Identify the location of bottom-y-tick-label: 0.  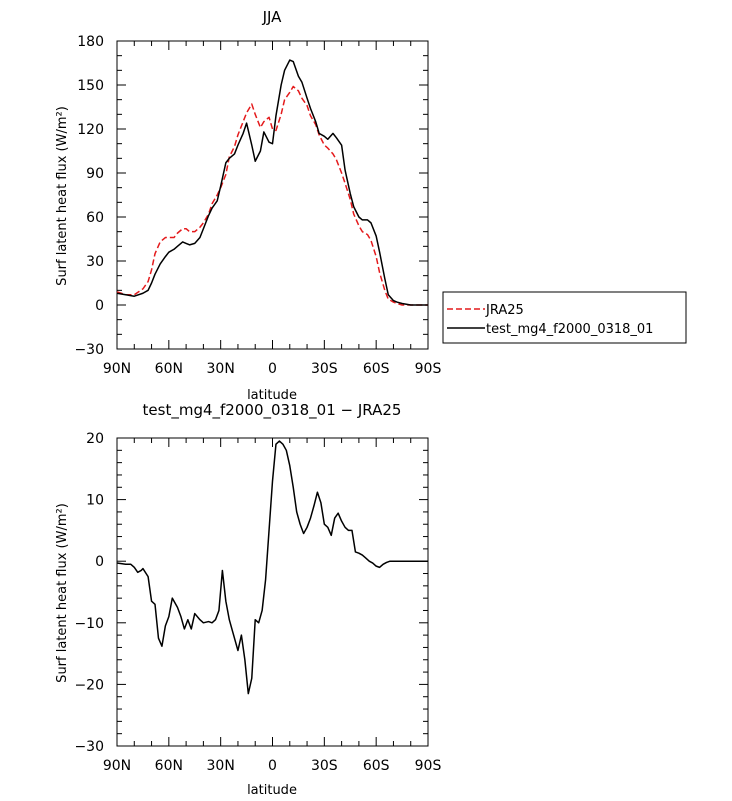
(99, 562).